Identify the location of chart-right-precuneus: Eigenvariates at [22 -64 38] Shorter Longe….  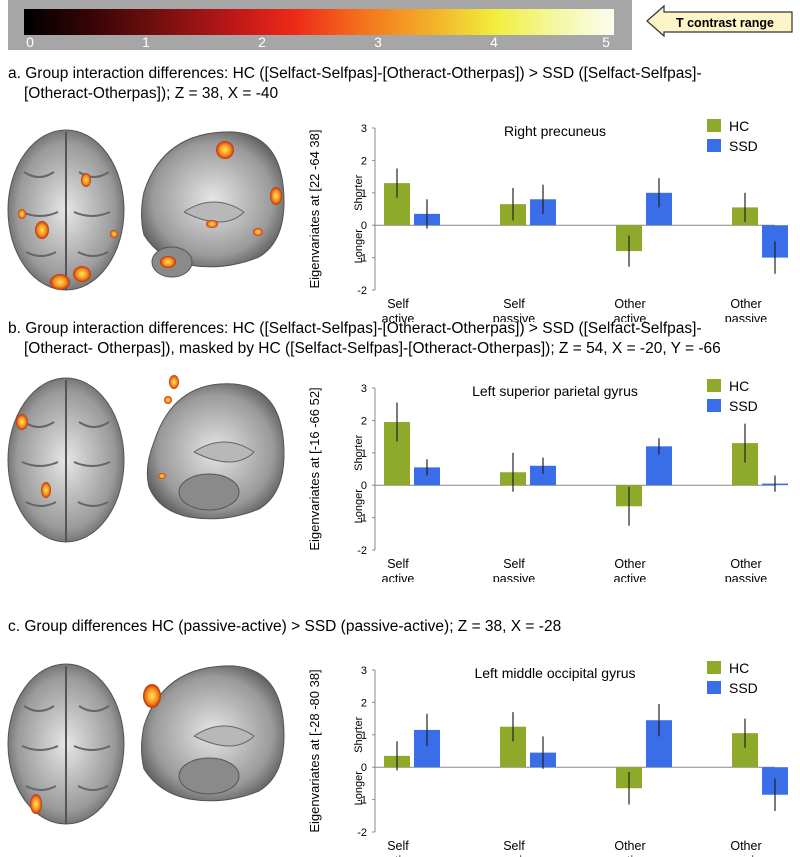
(547, 220).